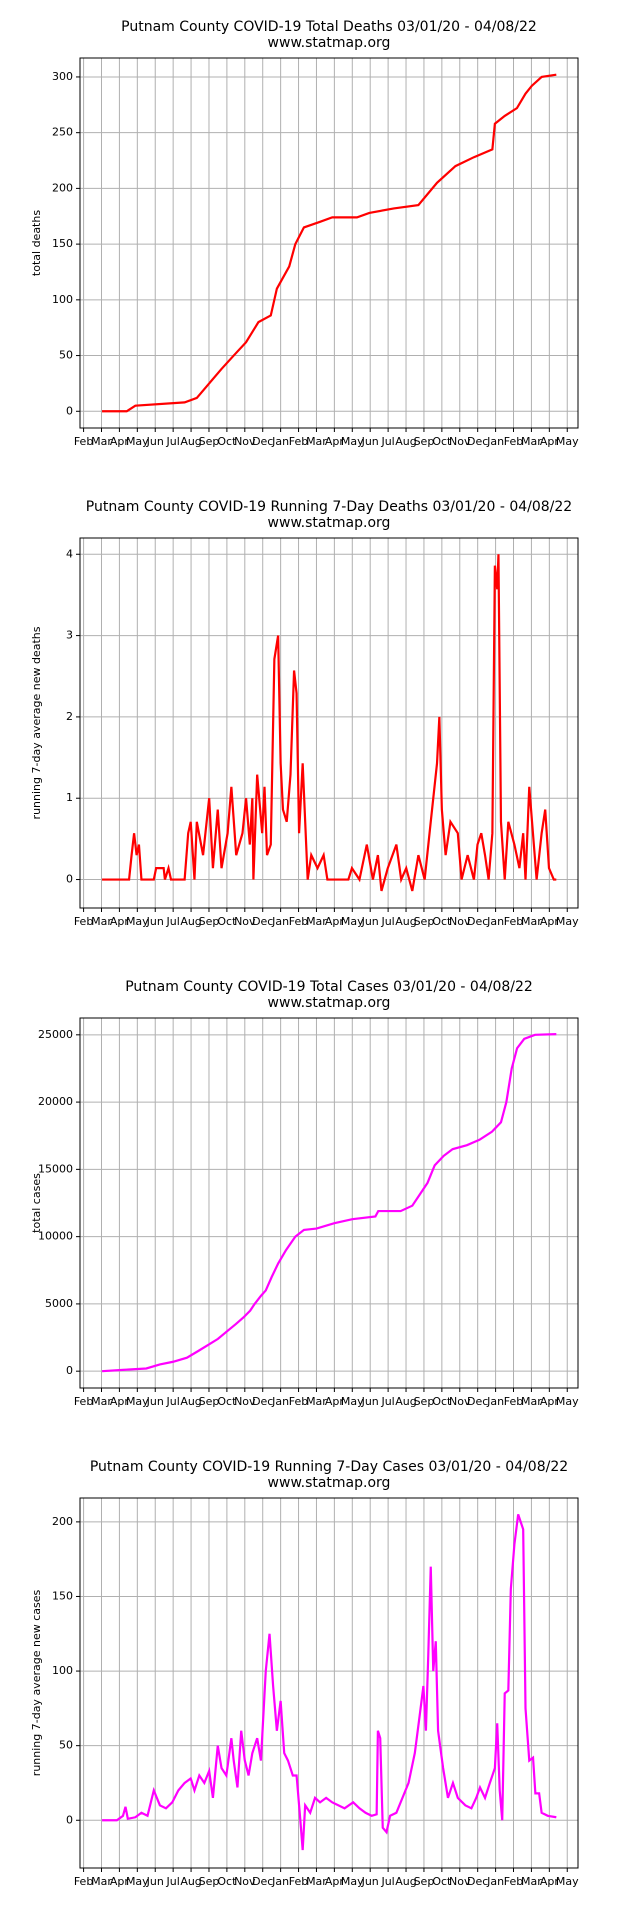  Describe the element at coordinates (69, 635) in the screenshot. I see `y-tick-label: 3` at that location.